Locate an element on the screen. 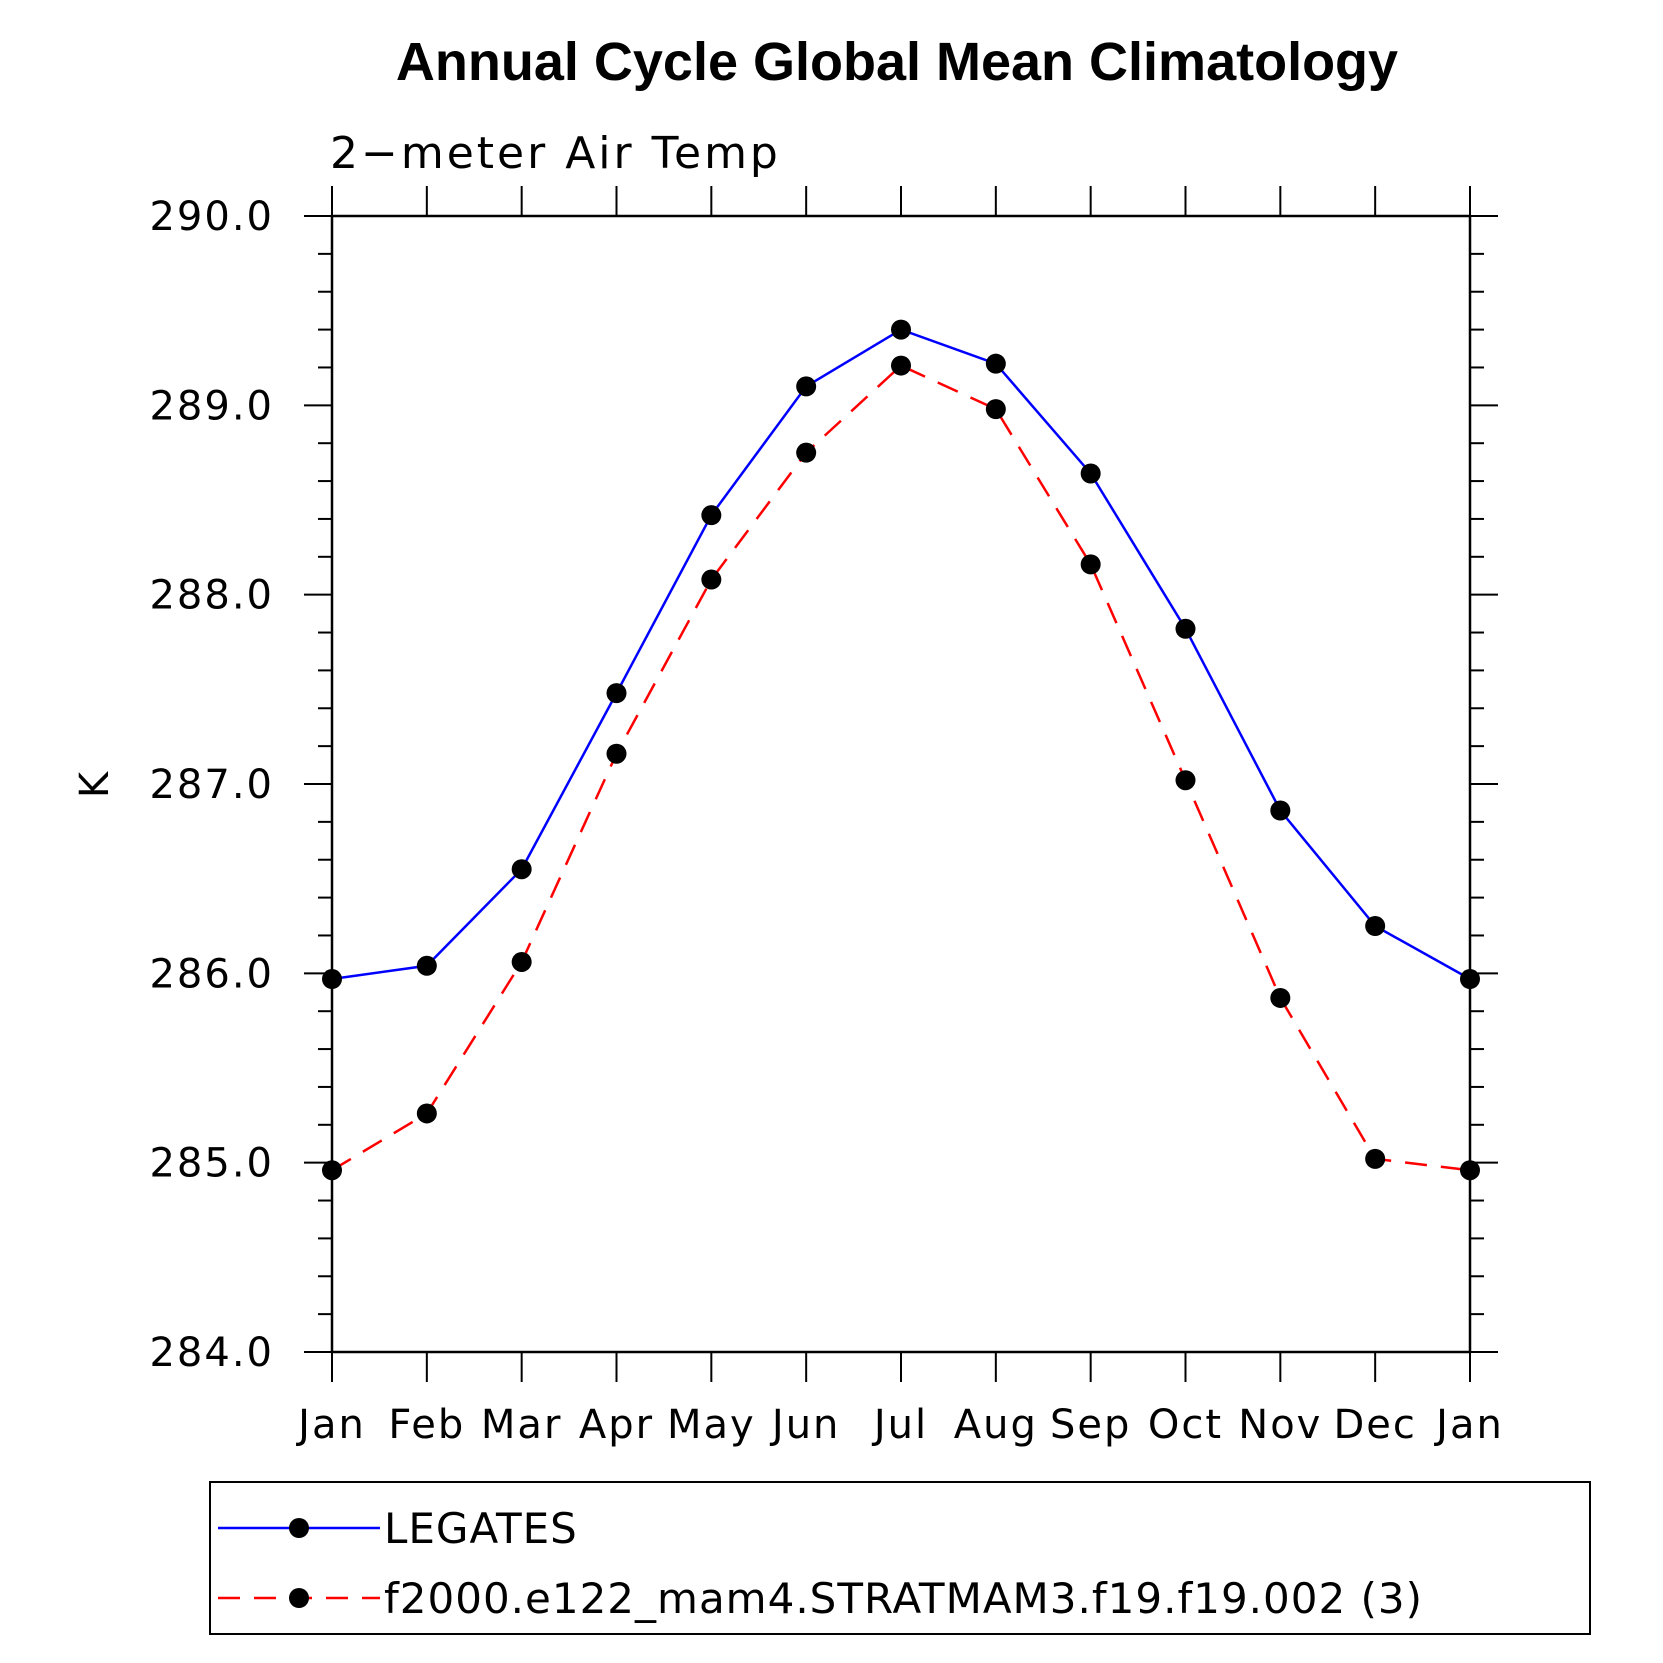  x-tick-label: Feb is located at coordinates (426, 1425).